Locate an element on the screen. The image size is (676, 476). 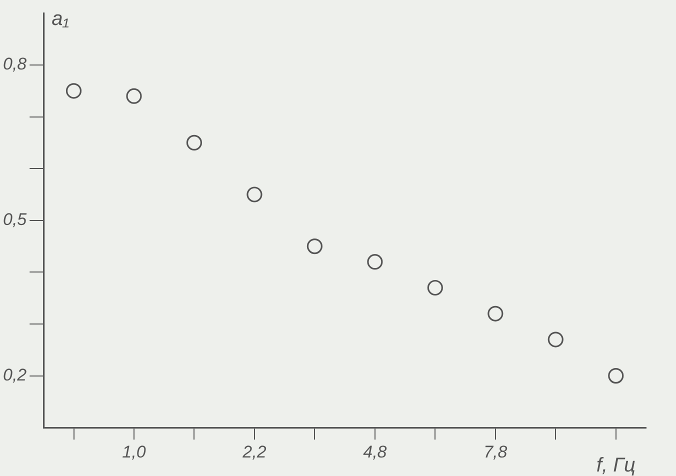
y-axis-title: a₁ is located at coordinates (61, 19).